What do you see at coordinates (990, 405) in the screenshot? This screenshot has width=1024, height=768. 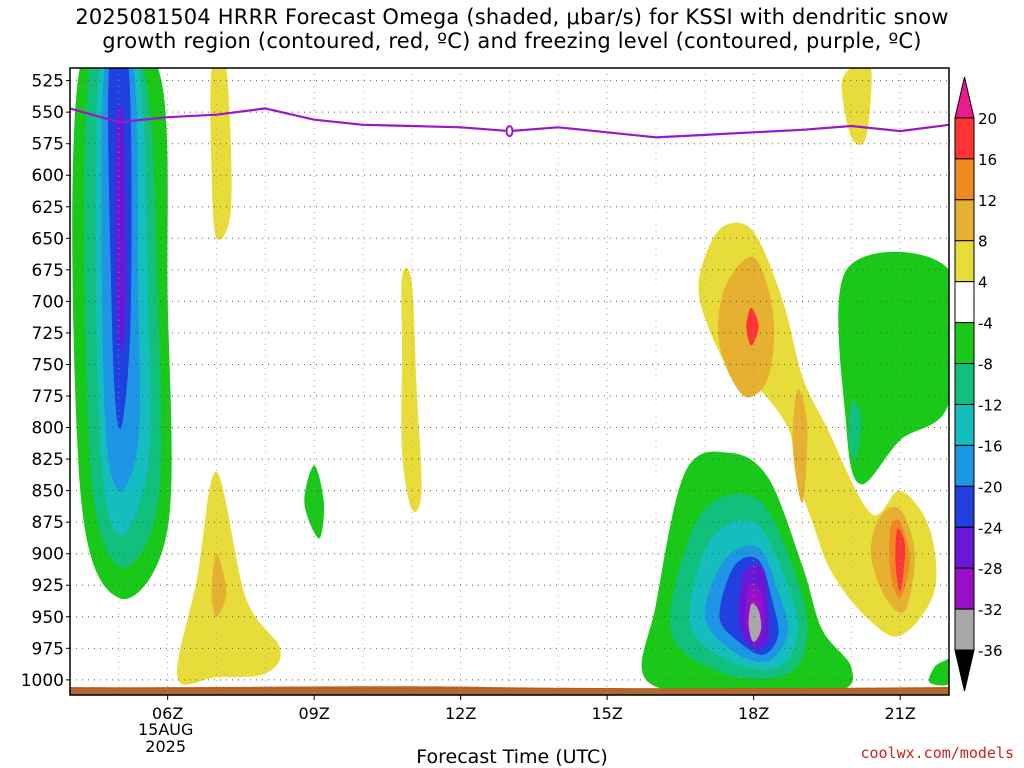 I see `colorbar-label--12: -12` at bounding box center [990, 405].